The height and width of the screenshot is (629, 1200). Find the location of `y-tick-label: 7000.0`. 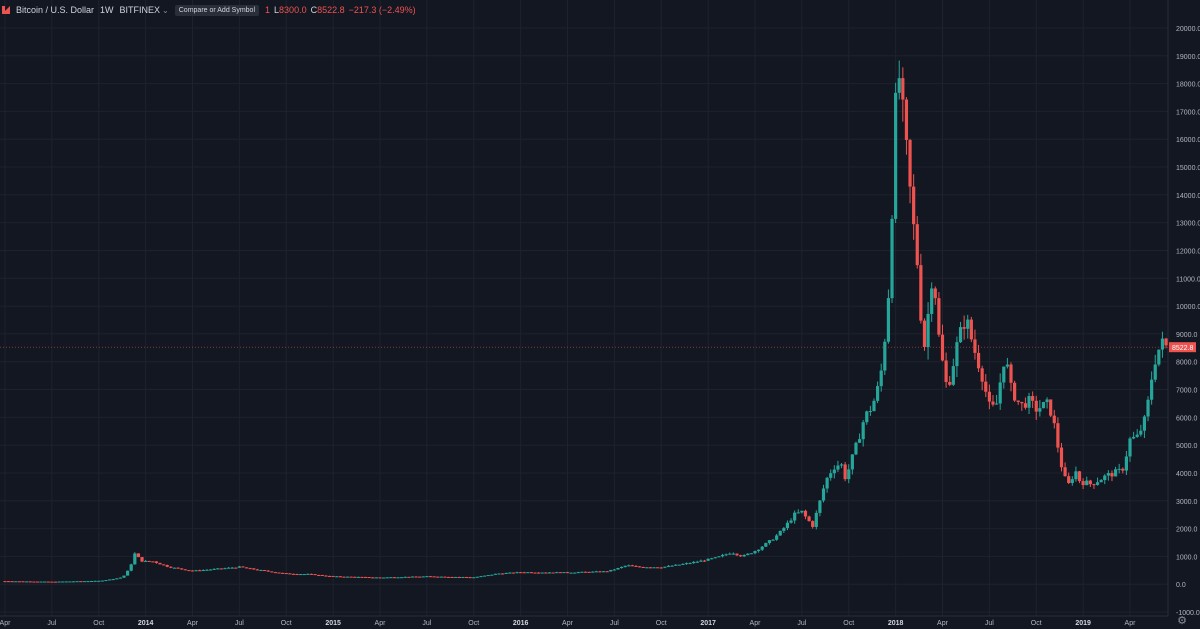

y-tick-label: 7000.0 is located at coordinates (1187, 391).